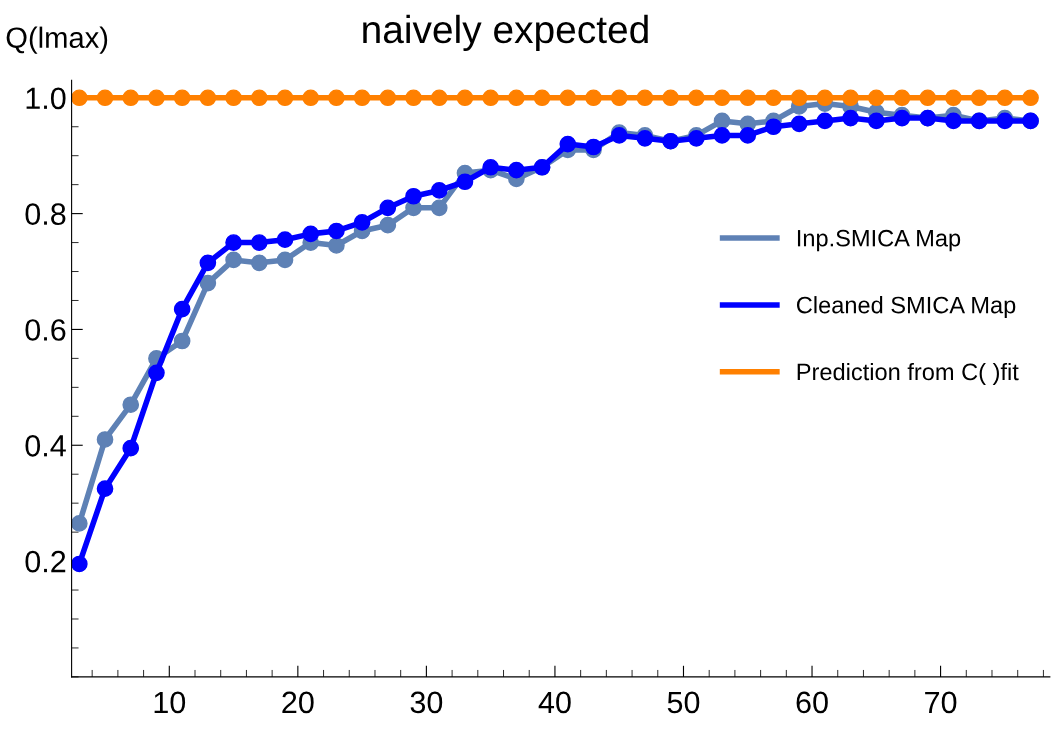 This screenshot has width=1053, height=731. What do you see at coordinates (45, 445) in the screenshot?
I see `y-tick-label: 0.4` at bounding box center [45, 445].